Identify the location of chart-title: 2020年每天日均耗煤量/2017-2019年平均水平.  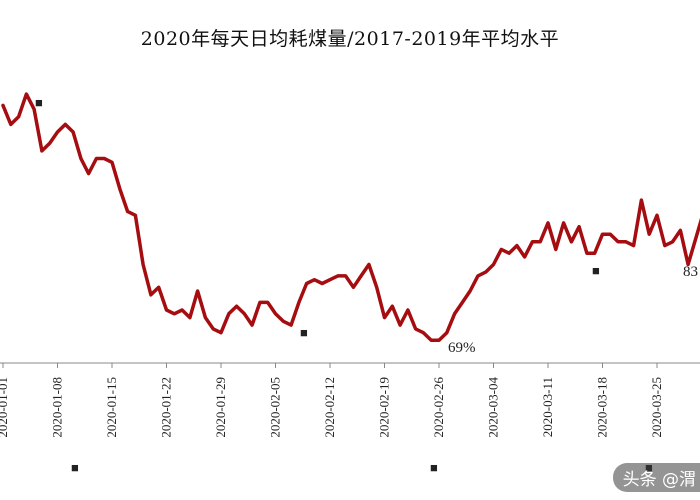
(350, 39).